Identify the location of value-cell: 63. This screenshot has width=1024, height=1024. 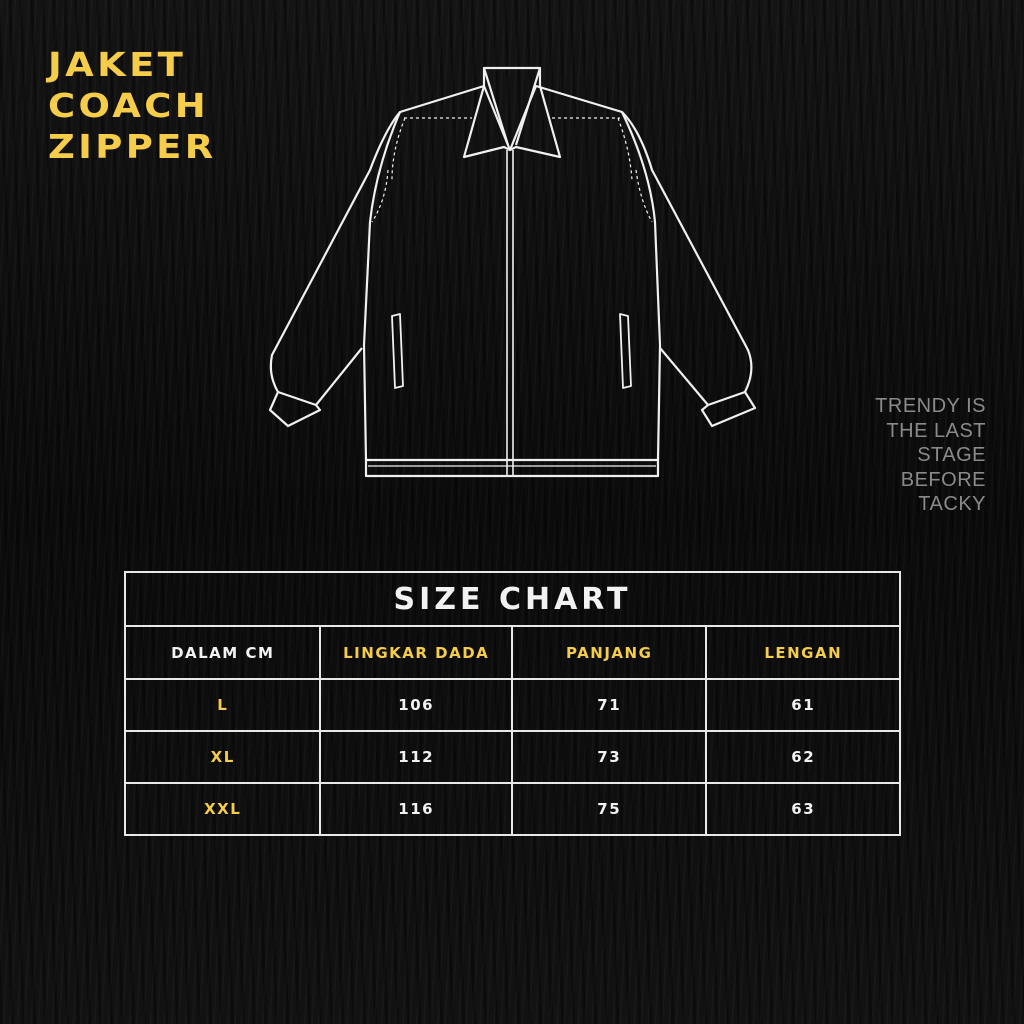
(803, 809).